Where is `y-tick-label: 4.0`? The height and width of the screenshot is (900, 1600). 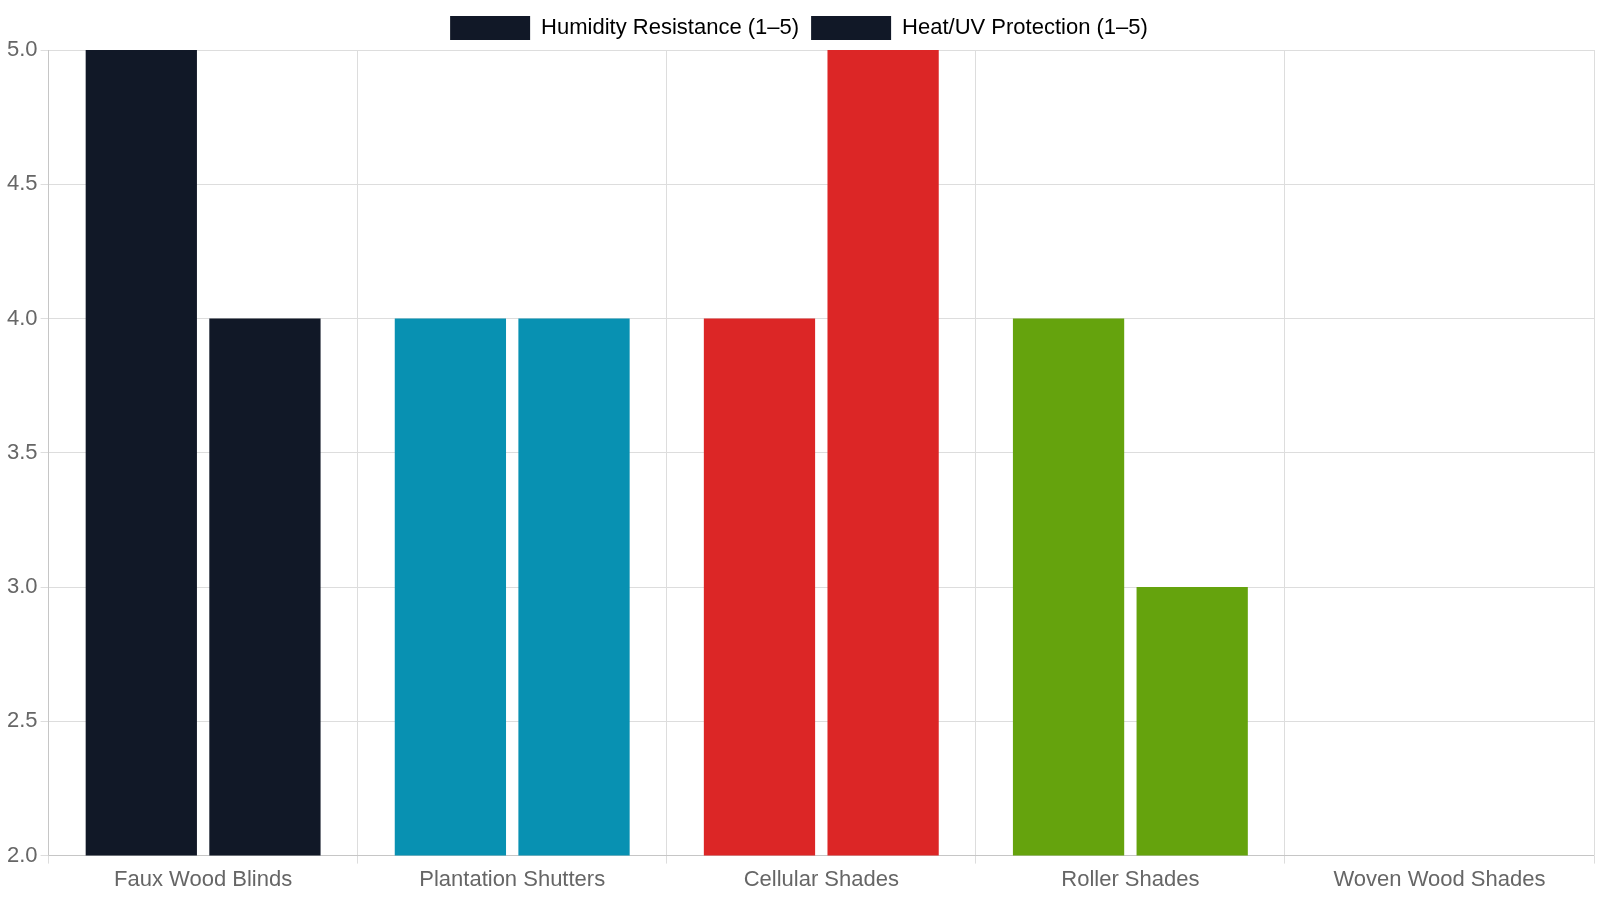
y-tick-label: 4.0 is located at coordinates (22, 317).